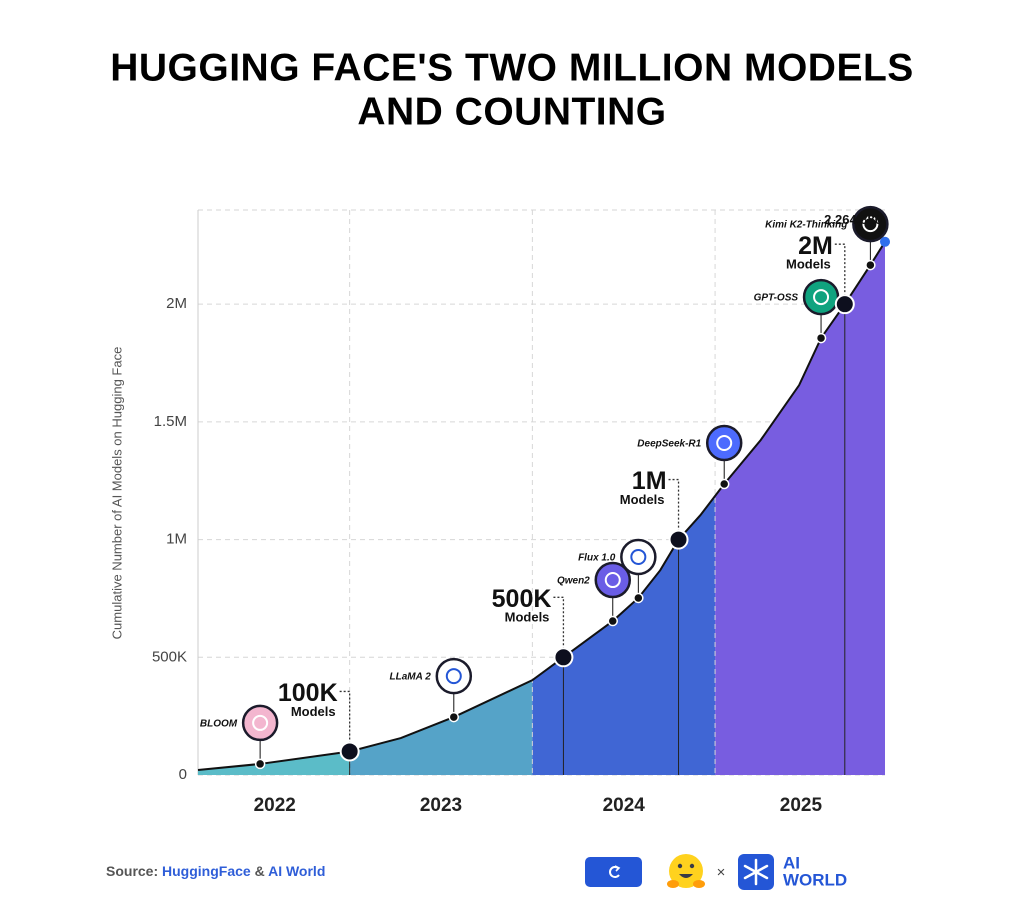 This screenshot has width=1024, height=924. I want to click on model-label: LLaMA 2, so click(410, 677).